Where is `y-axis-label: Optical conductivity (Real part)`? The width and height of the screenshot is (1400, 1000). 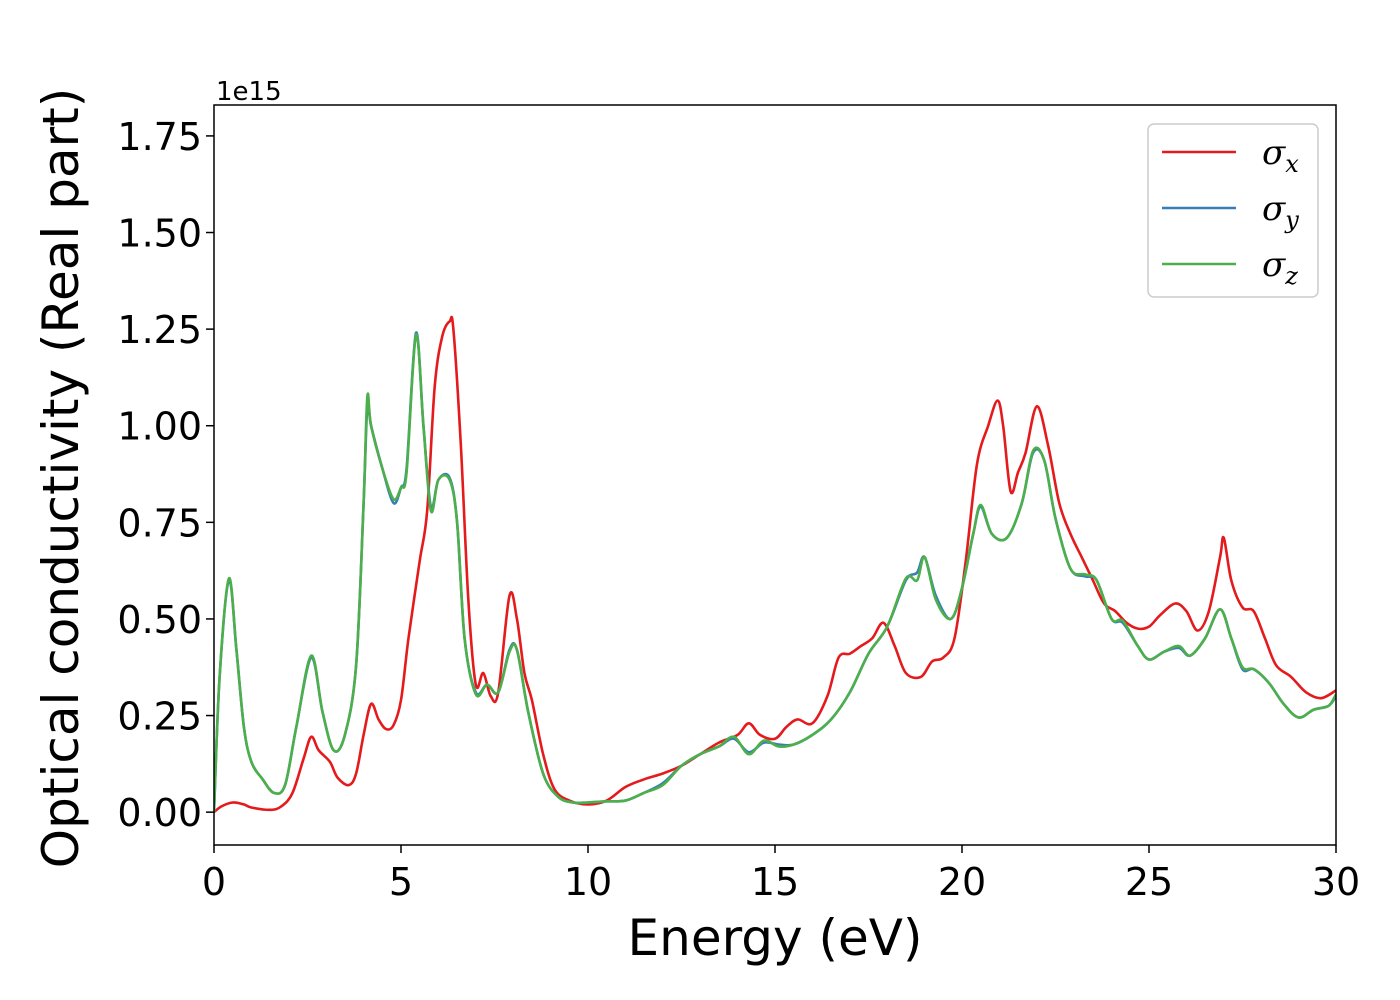 y-axis-label: Optical conductivity (Real part) is located at coordinates (61, 478).